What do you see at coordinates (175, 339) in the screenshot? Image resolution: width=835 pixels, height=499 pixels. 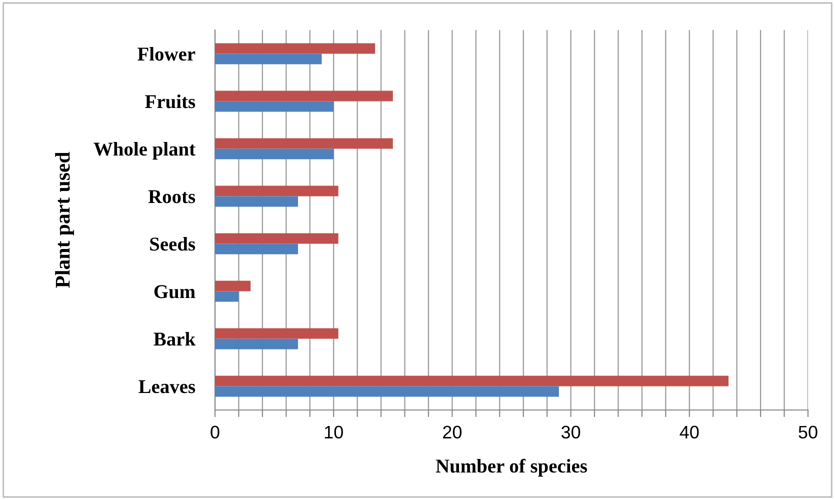 I see `y-tick-label: Bark` at bounding box center [175, 339].